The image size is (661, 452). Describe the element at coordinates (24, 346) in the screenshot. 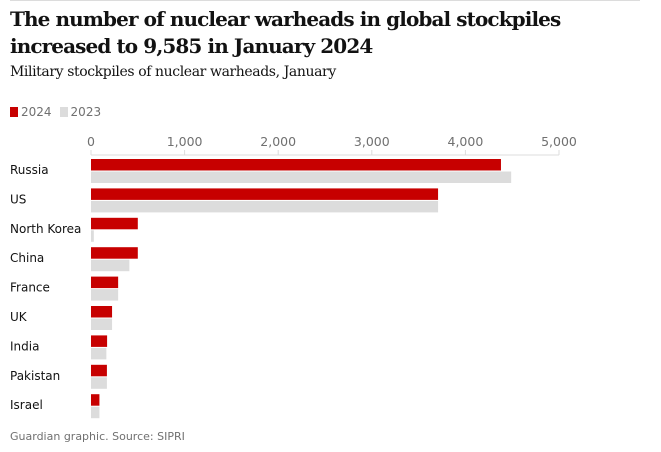

I see `category-label: India` at that location.